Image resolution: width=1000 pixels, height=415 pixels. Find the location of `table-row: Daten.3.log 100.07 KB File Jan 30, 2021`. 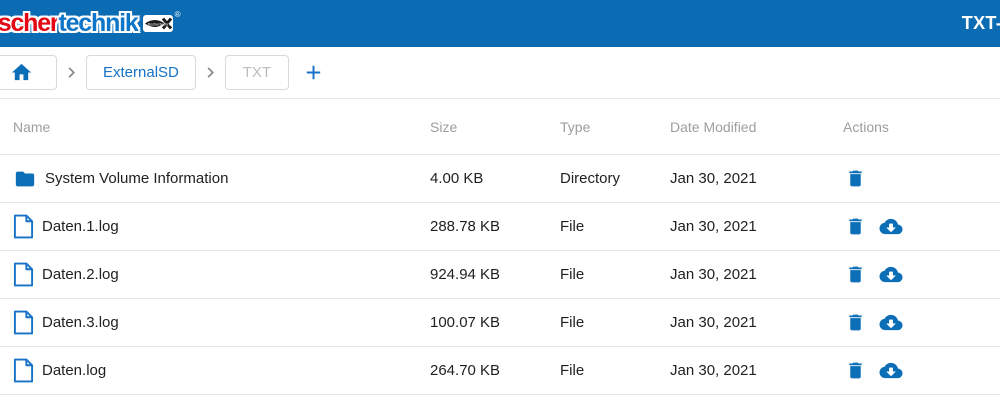

table-row: Daten.3.log 100.07 KB File Jan 30, 2021 is located at coordinates (500, 323).